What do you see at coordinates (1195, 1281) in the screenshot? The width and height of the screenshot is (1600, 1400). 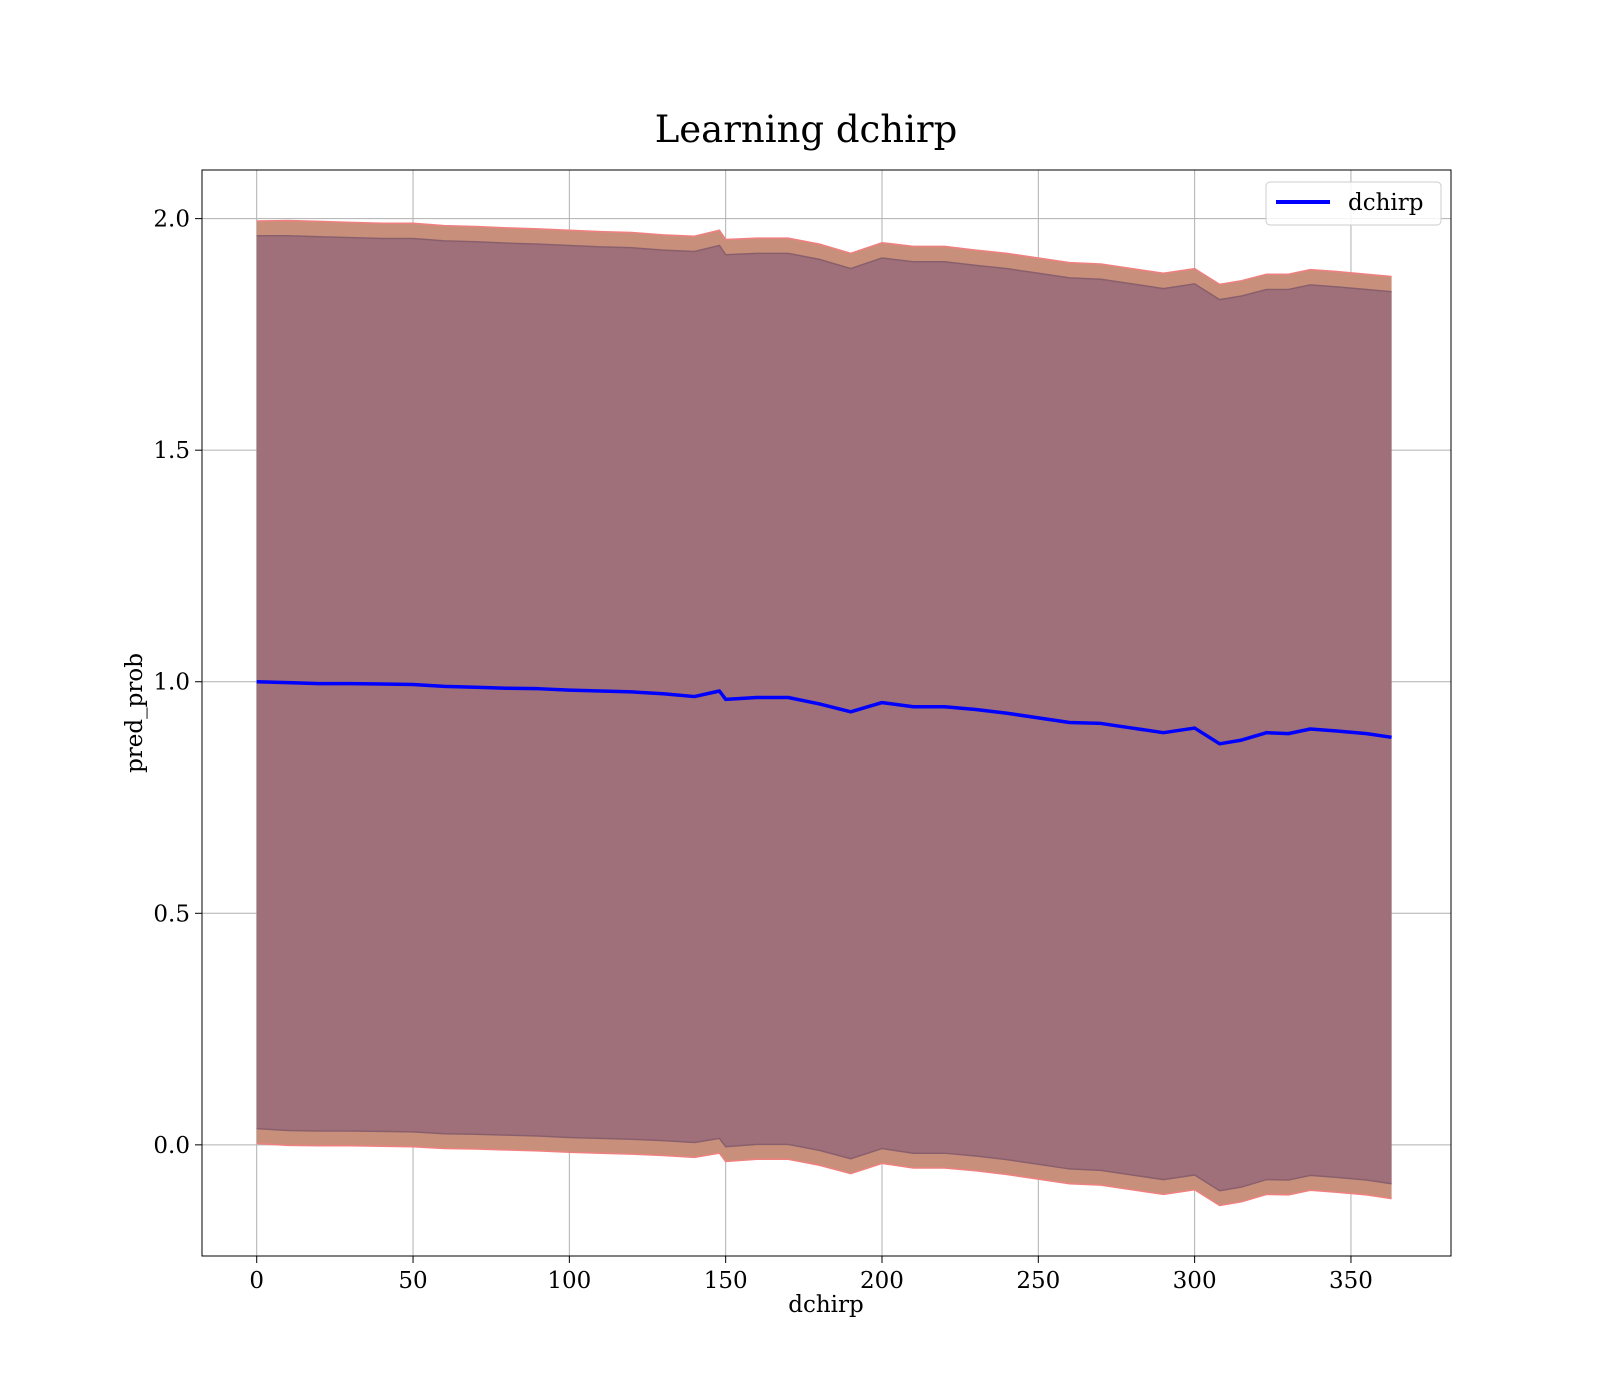 I see `x-tick-label-6: 300` at bounding box center [1195, 1281].